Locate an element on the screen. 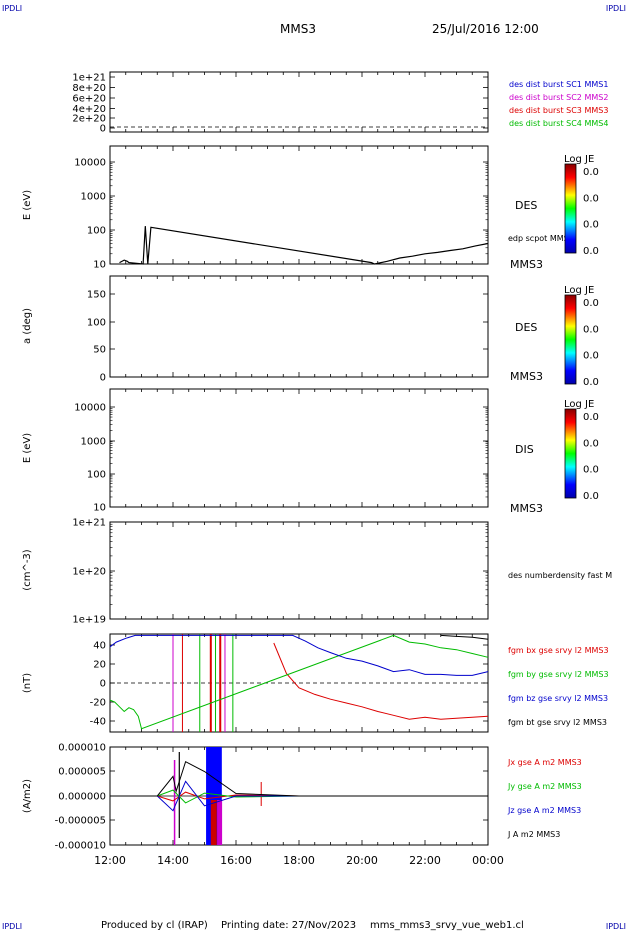  burst-legend-entry: des dist burst SC2 MMS2 is located at coordinates (558, 97).